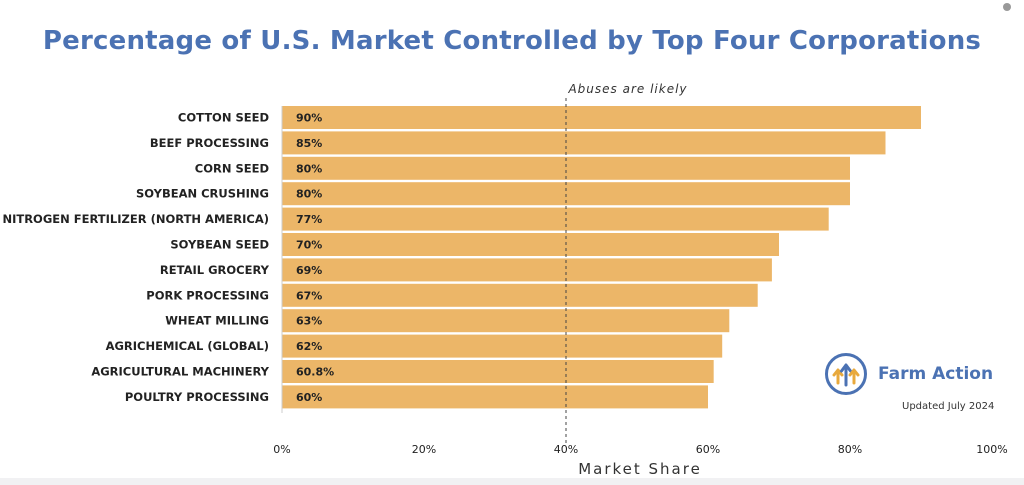  Describe the element at coordinates (506, 321) in the screenshot. I see `bar-wheat-milling` at that location.